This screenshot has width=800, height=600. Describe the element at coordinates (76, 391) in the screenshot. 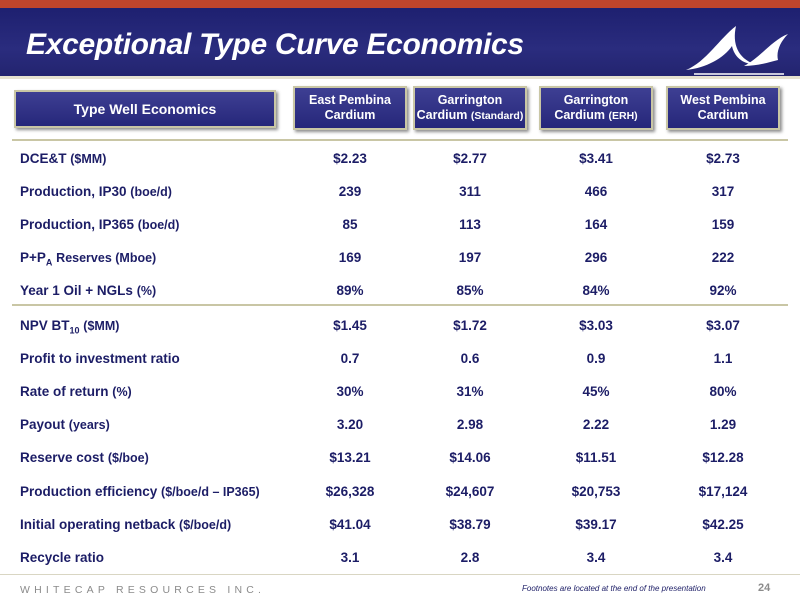

I see `row-label: Rate of return (%)` at that location.